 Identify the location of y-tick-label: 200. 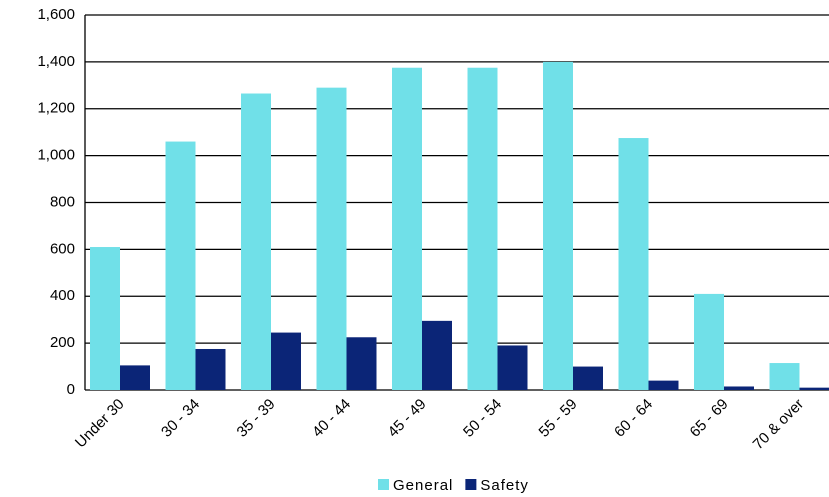
(62, 342).